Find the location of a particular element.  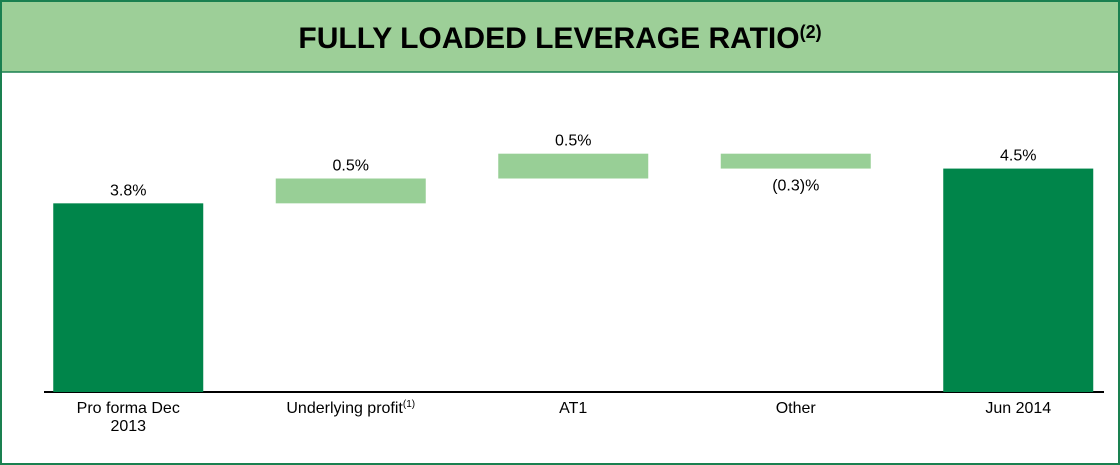

x-tick-label: Pro forma Dec 2013 is located at coordinates (128, 418).